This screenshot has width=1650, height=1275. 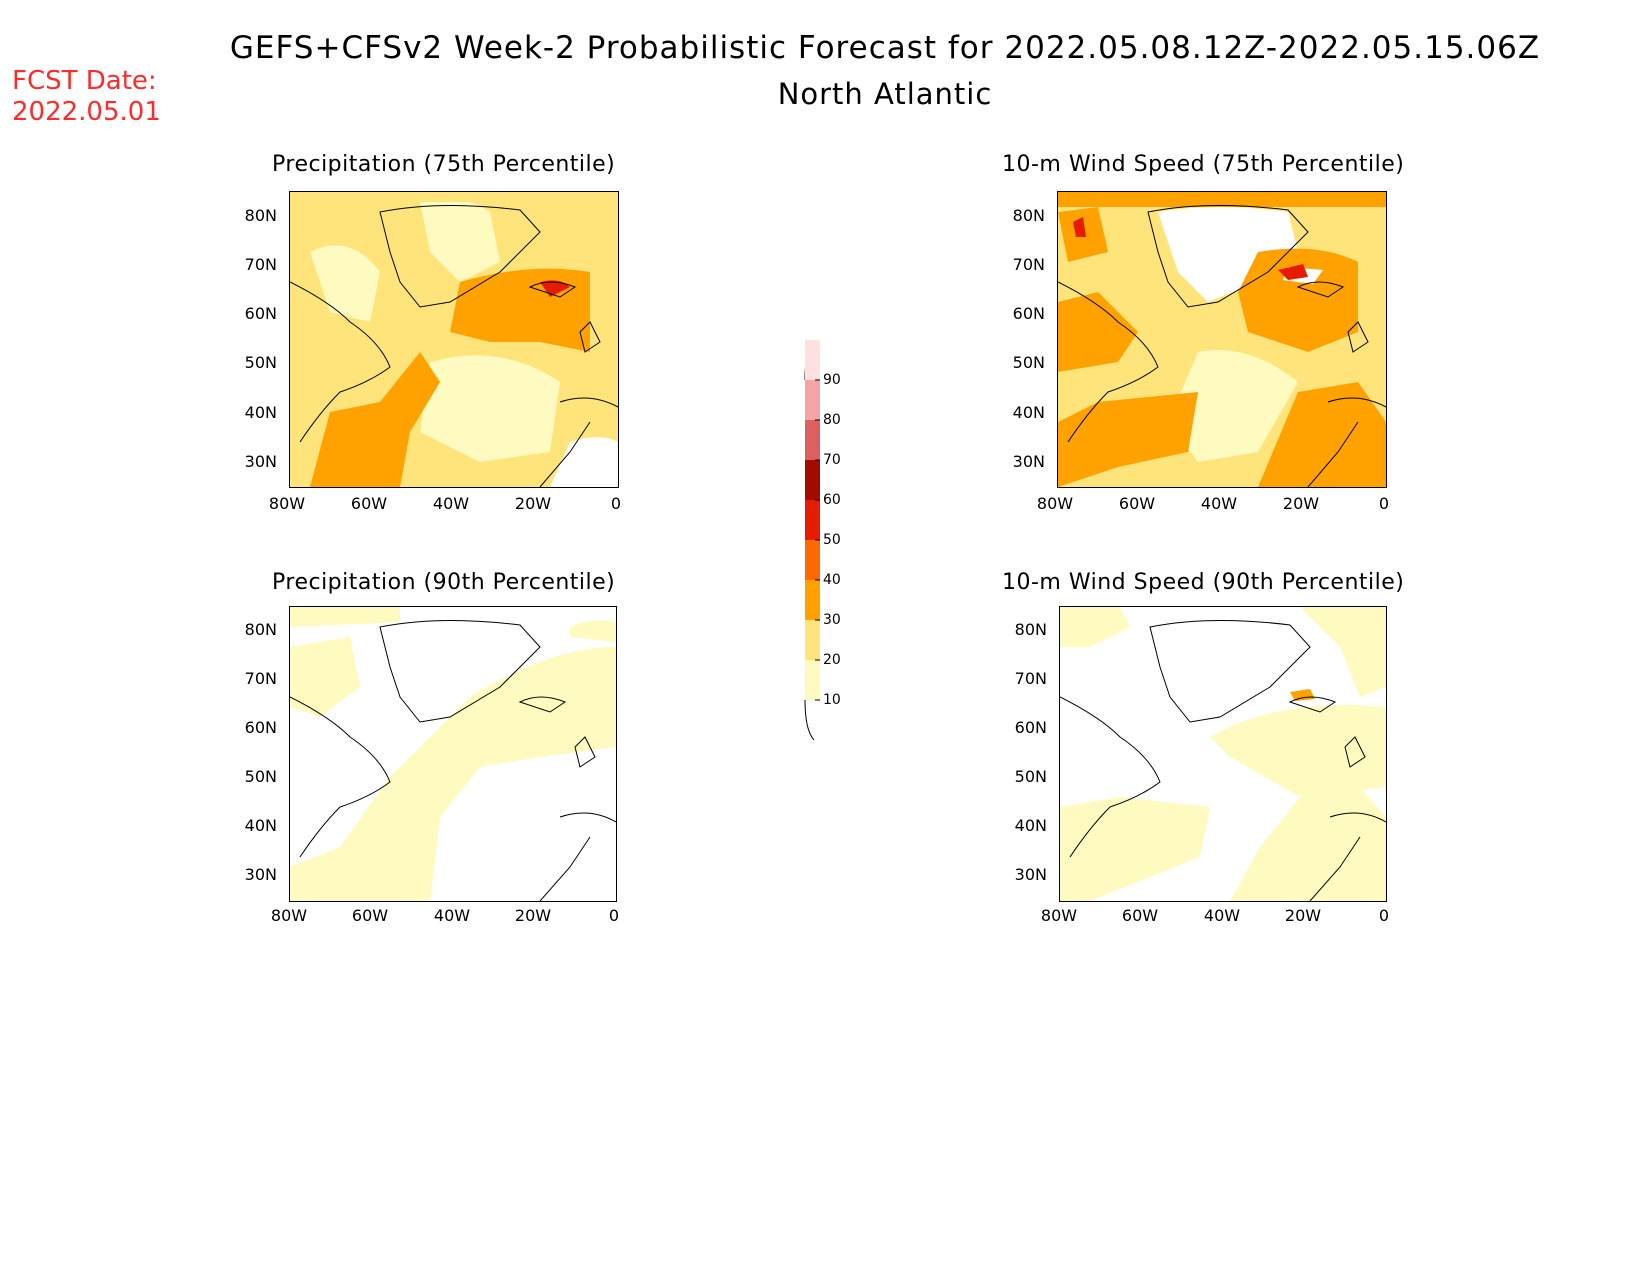 What do you see at coordinates (832, 580) in the screenshot?
I see `colorbar-label: 40` at bounding box center [832, 580].